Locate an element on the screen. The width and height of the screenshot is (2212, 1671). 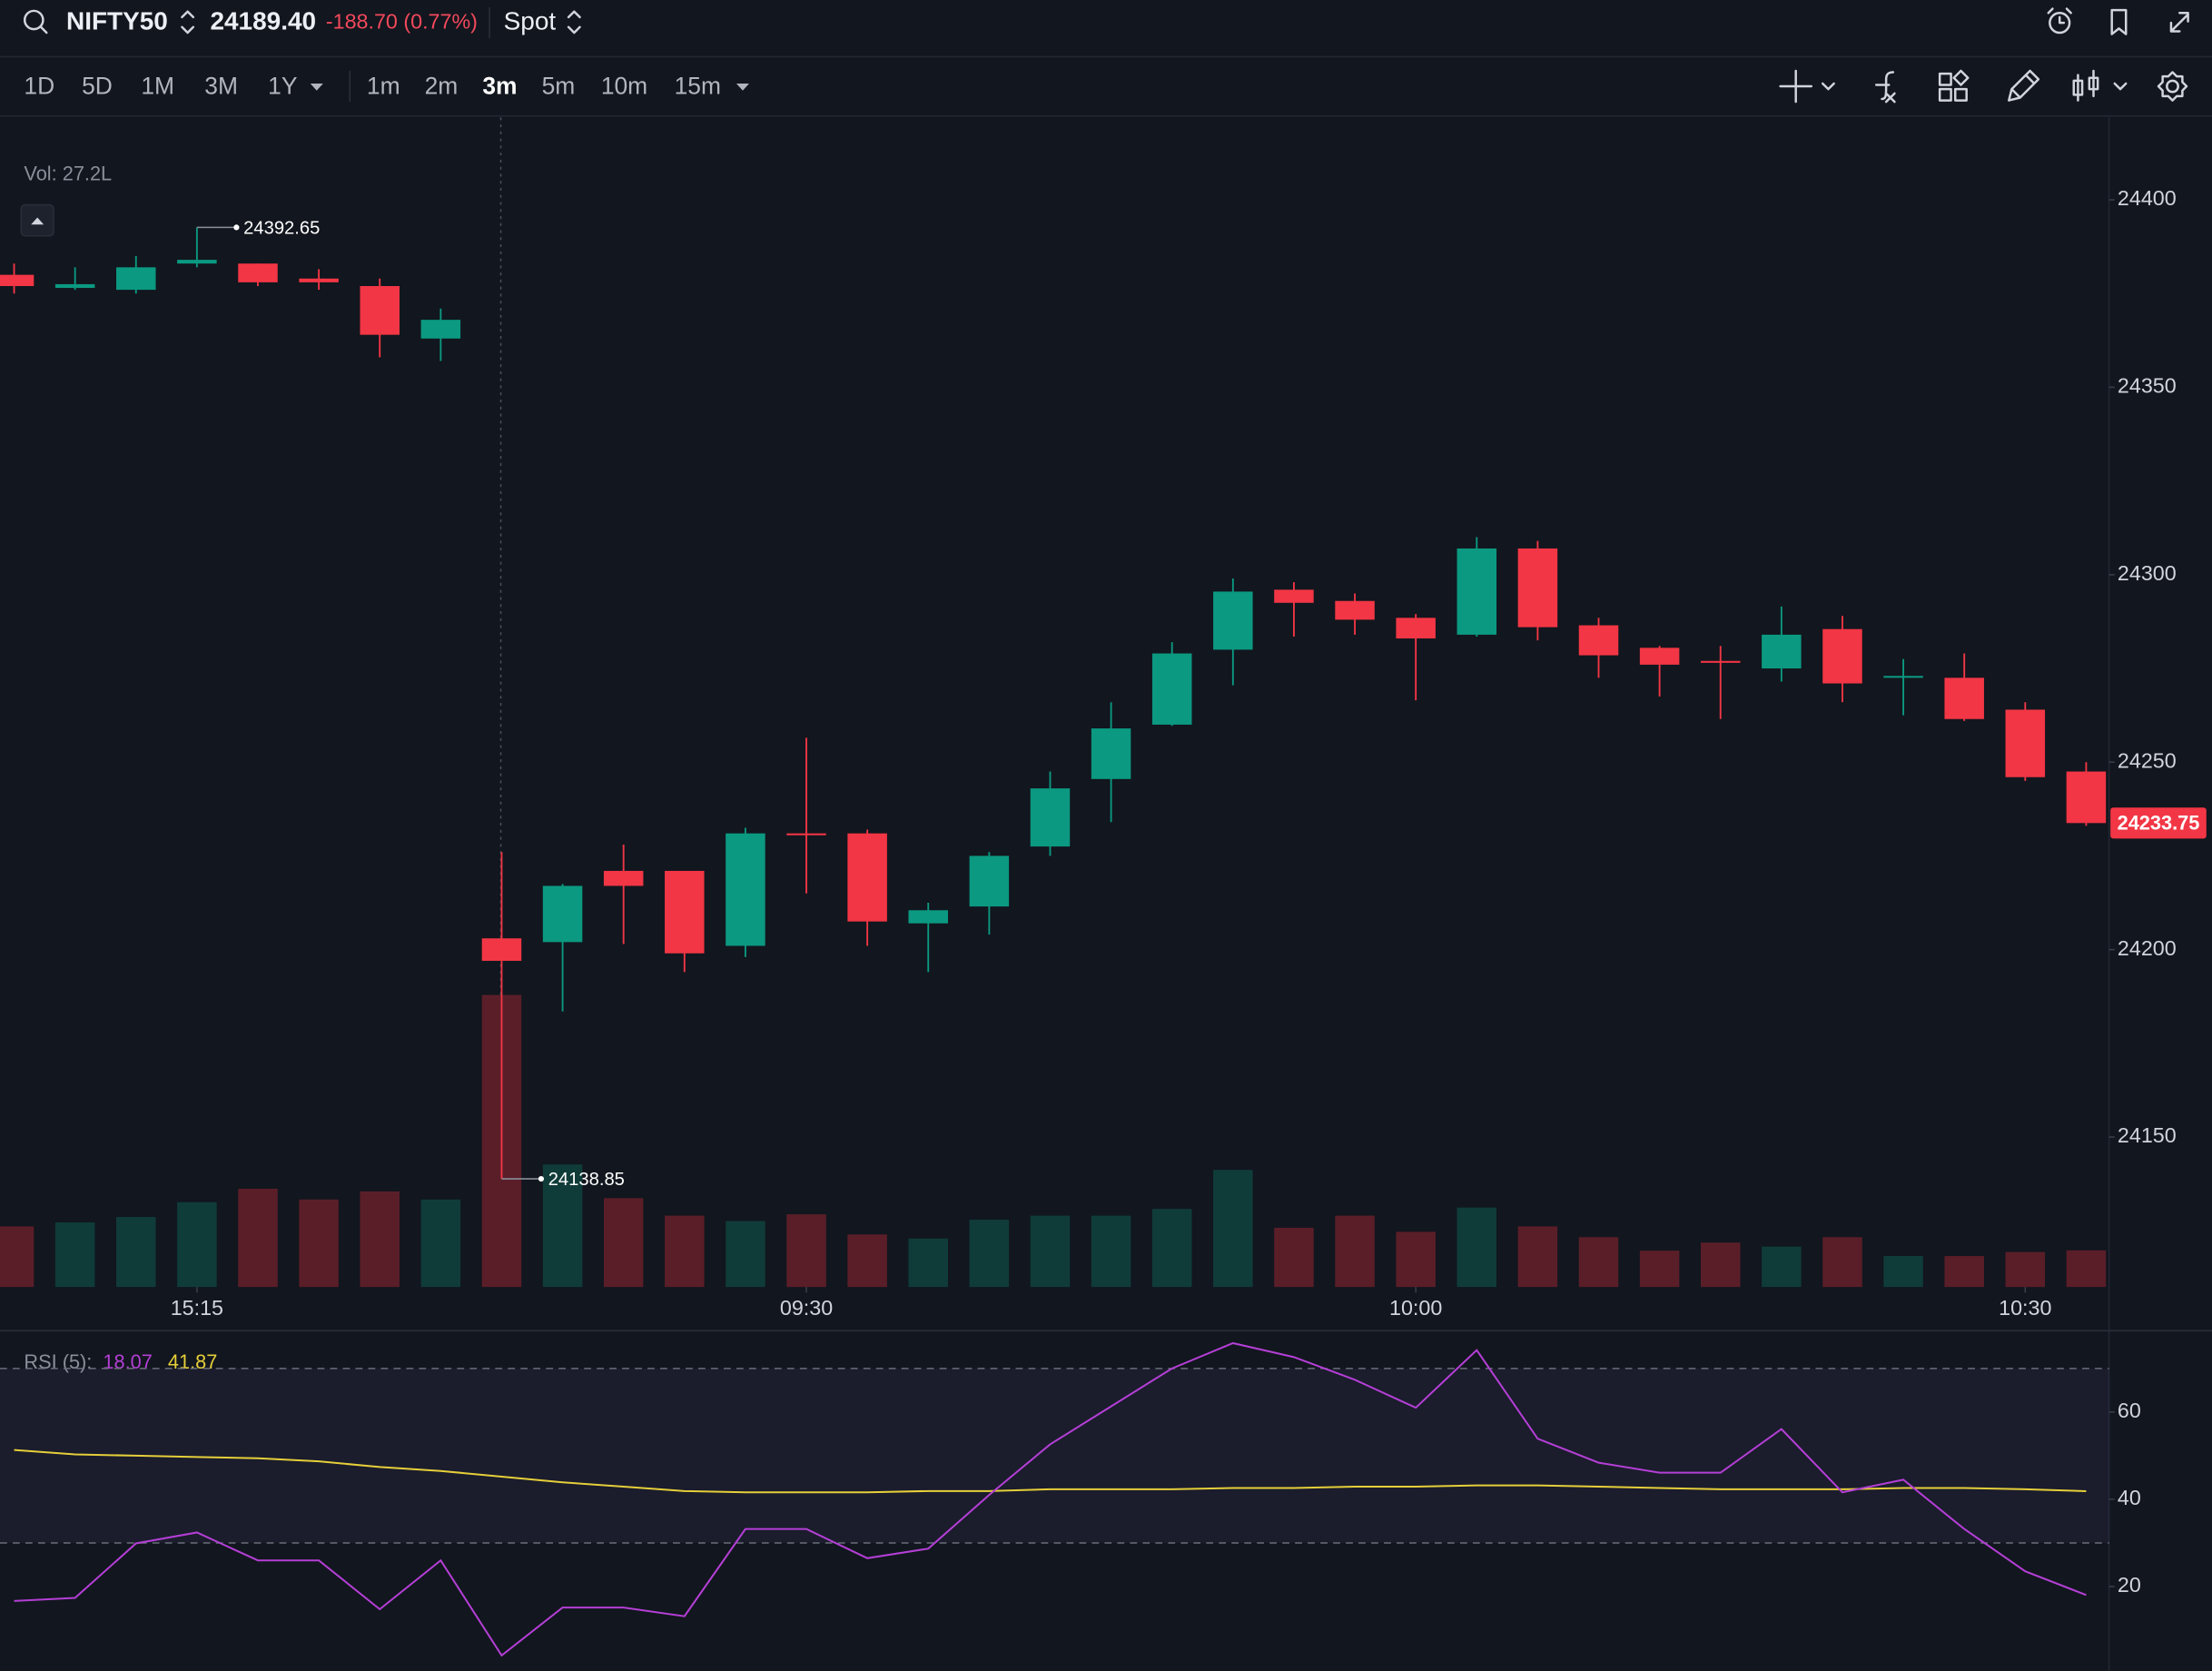
range-button: 3M is located at coordinates (221, 86).